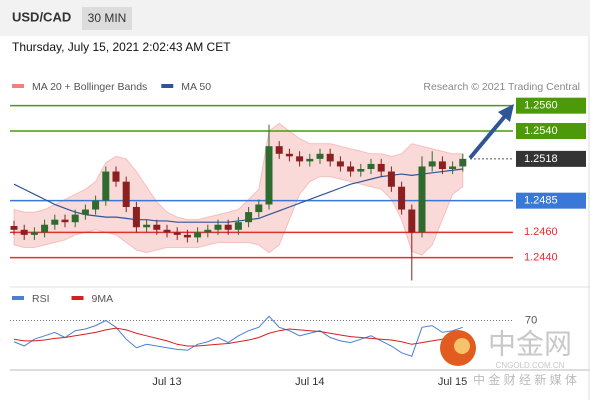  What do you see at coordinates (530, 365) in the screenshot?
I see `watermark-site: CNGOLD.COM.CN` at bounding box center [530, 365].